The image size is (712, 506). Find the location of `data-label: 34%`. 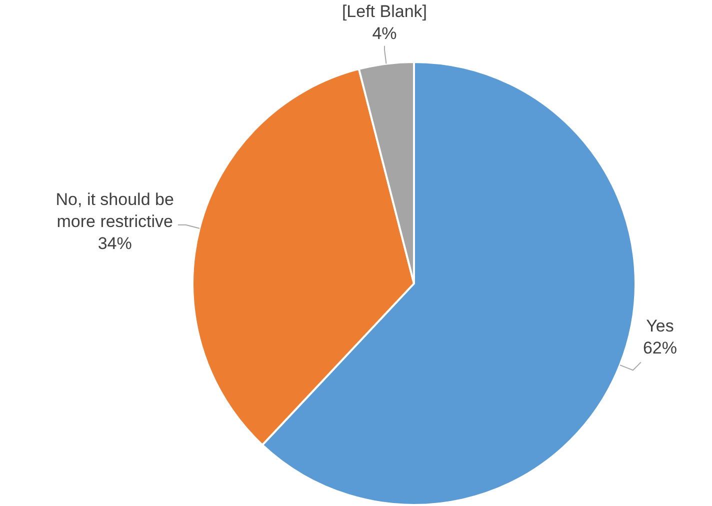

data-label: 34% is located at coordinates (115, 244).